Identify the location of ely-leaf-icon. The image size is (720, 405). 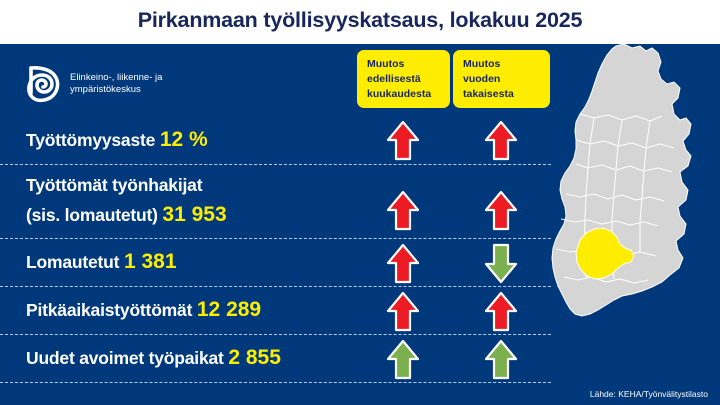
(44, 84).